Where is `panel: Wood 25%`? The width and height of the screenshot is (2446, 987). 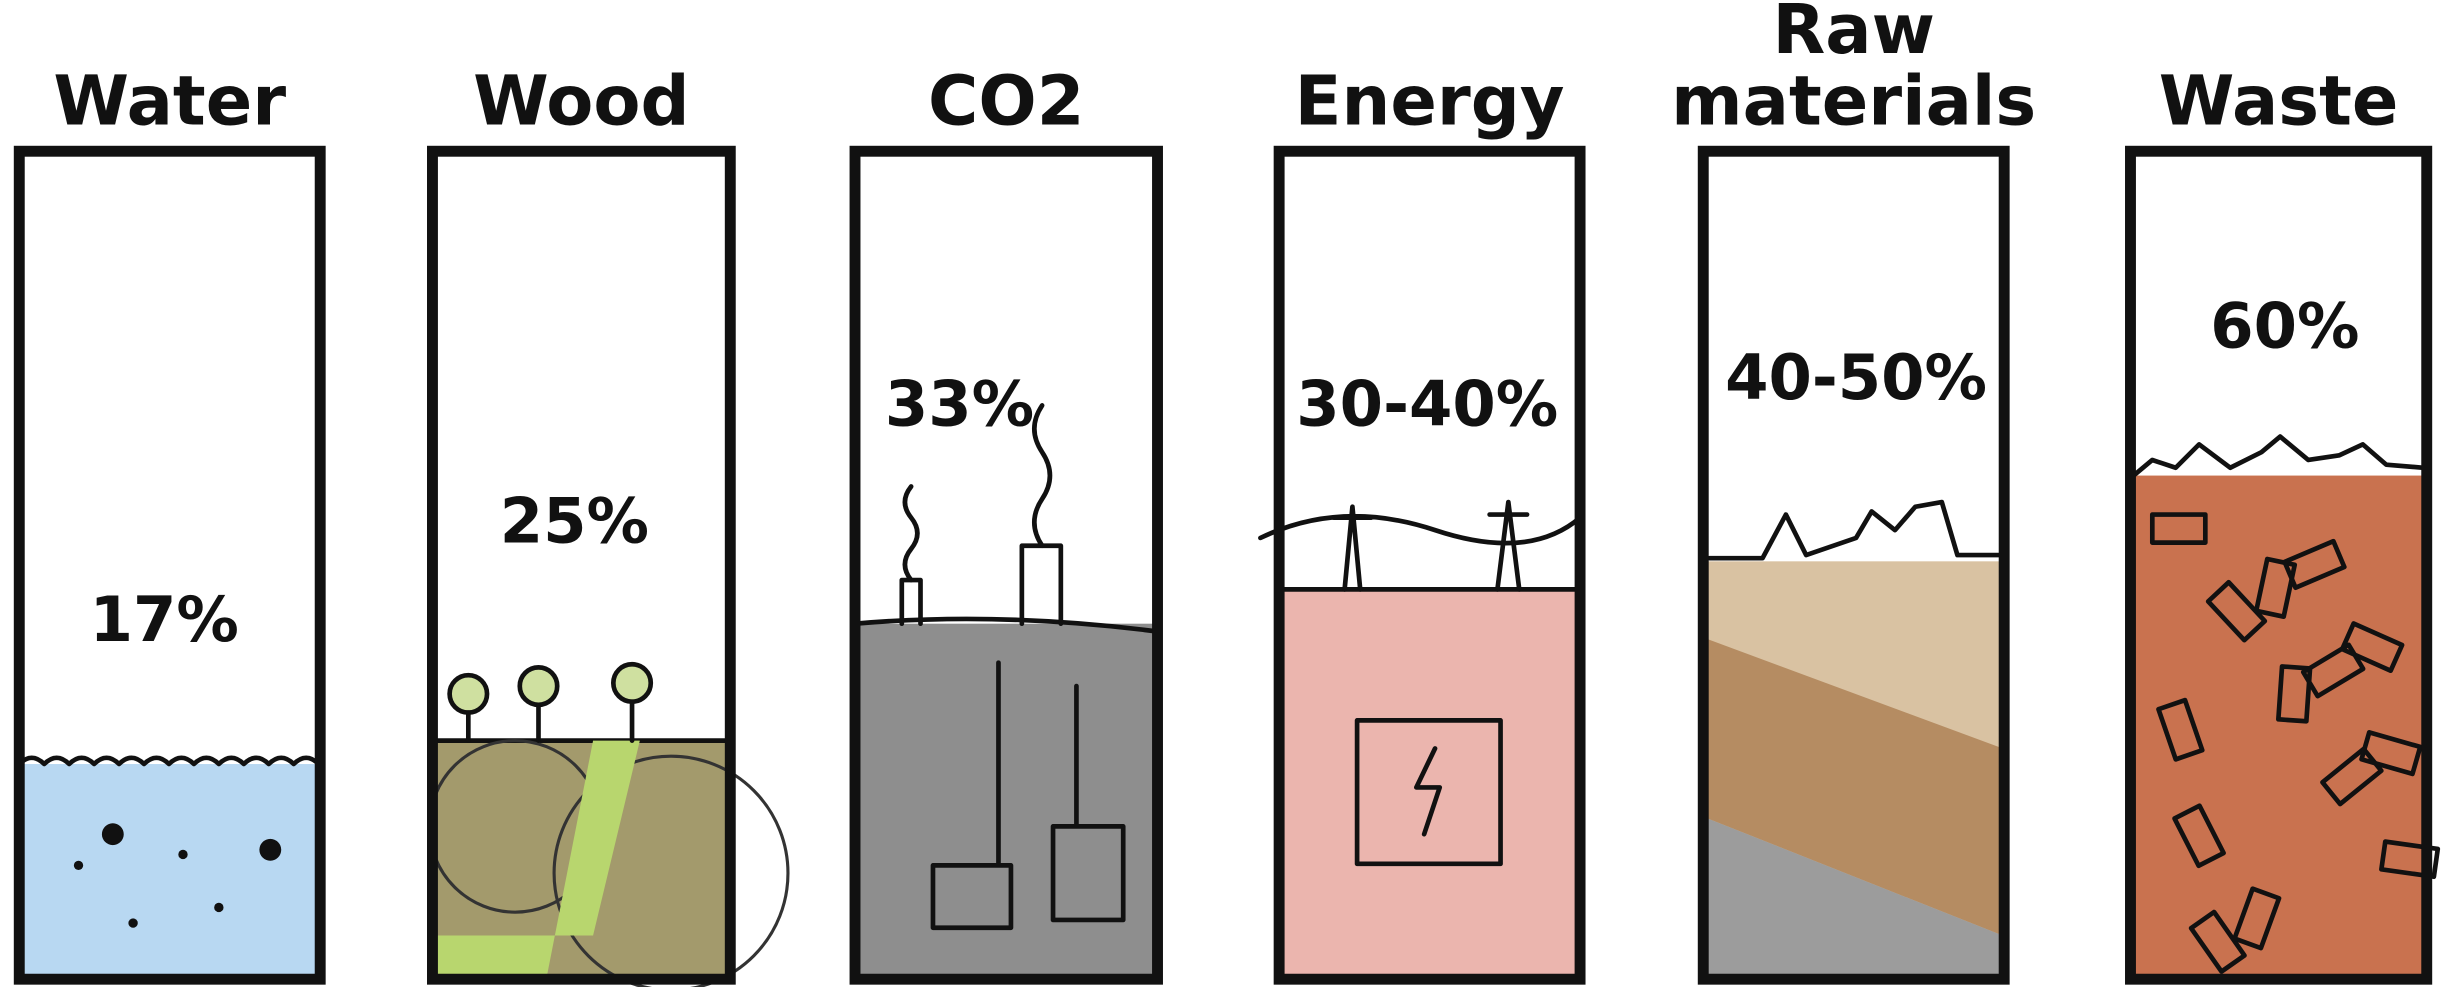
panel: Wood 25% is located at coordinates (608, 524).